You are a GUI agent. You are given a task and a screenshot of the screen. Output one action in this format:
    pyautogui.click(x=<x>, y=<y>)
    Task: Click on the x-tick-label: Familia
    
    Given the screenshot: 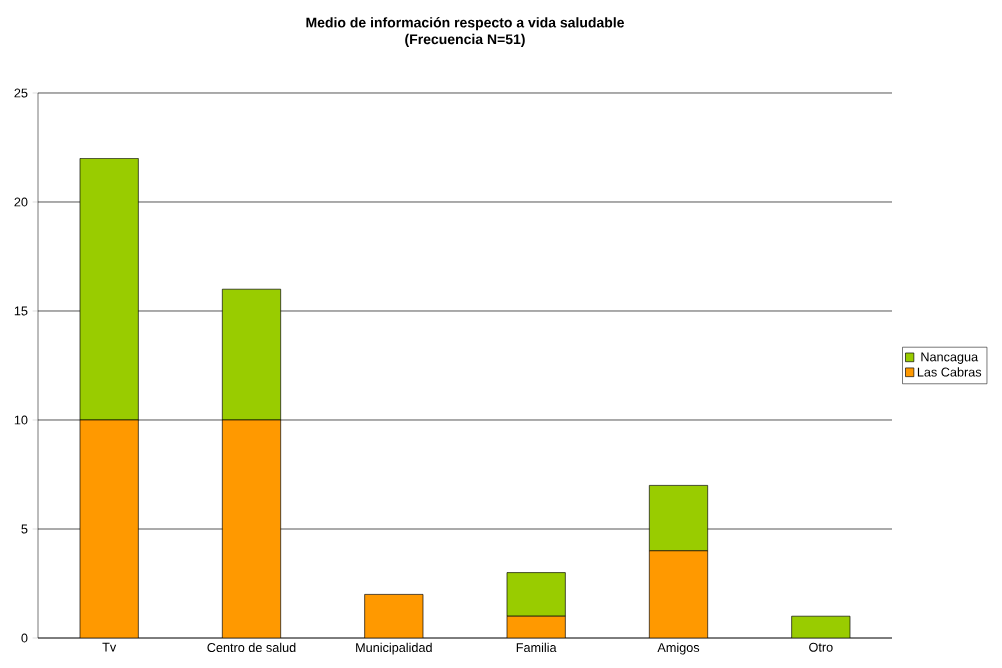 What is the action you would take?
    pyautogui.click(x=536, y=647)
    